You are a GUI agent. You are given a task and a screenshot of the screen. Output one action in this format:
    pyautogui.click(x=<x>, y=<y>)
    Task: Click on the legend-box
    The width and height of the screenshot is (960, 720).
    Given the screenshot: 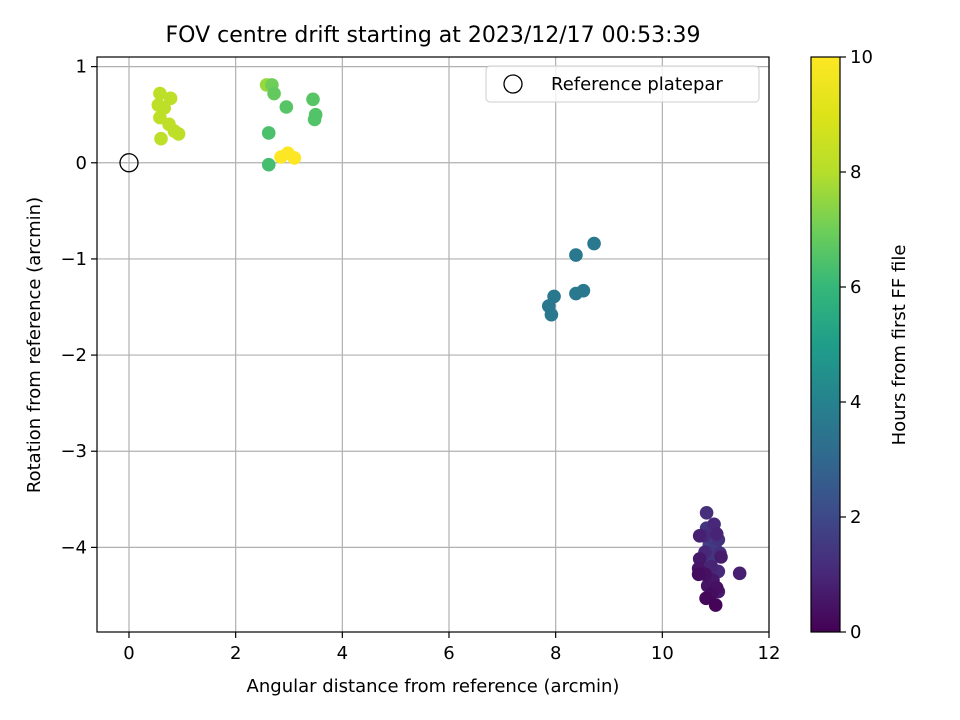 What is the action you would take?
    pyautogui.click(x=622, y=84)
    